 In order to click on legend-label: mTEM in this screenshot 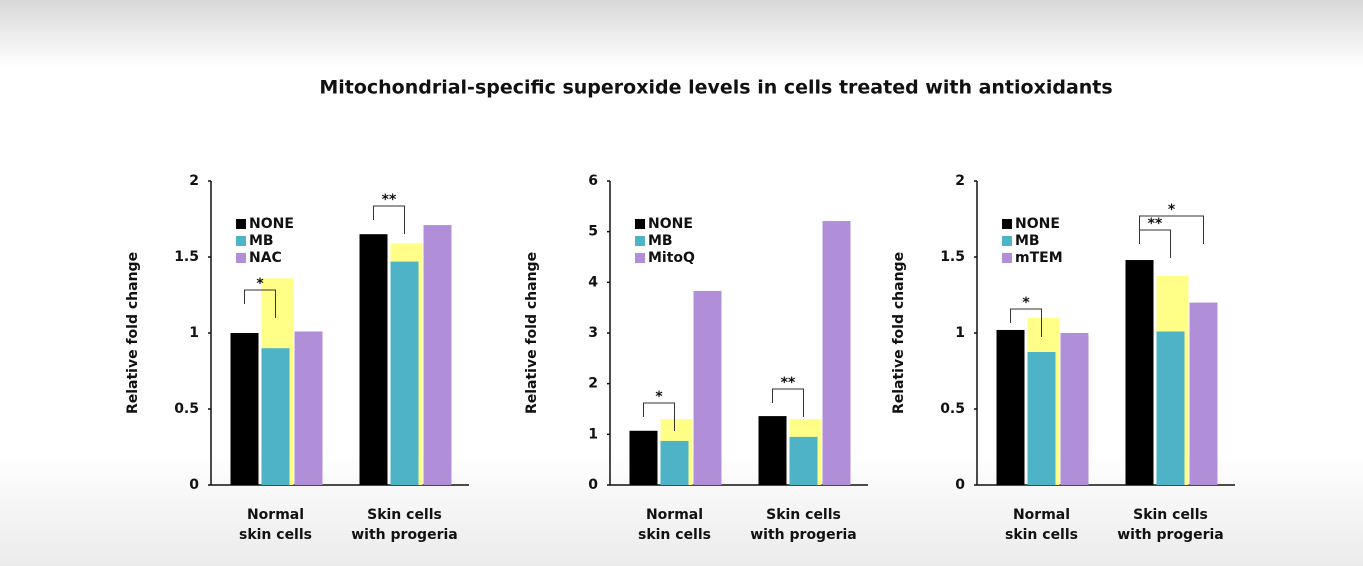, I will do `click(1039, 258)`.